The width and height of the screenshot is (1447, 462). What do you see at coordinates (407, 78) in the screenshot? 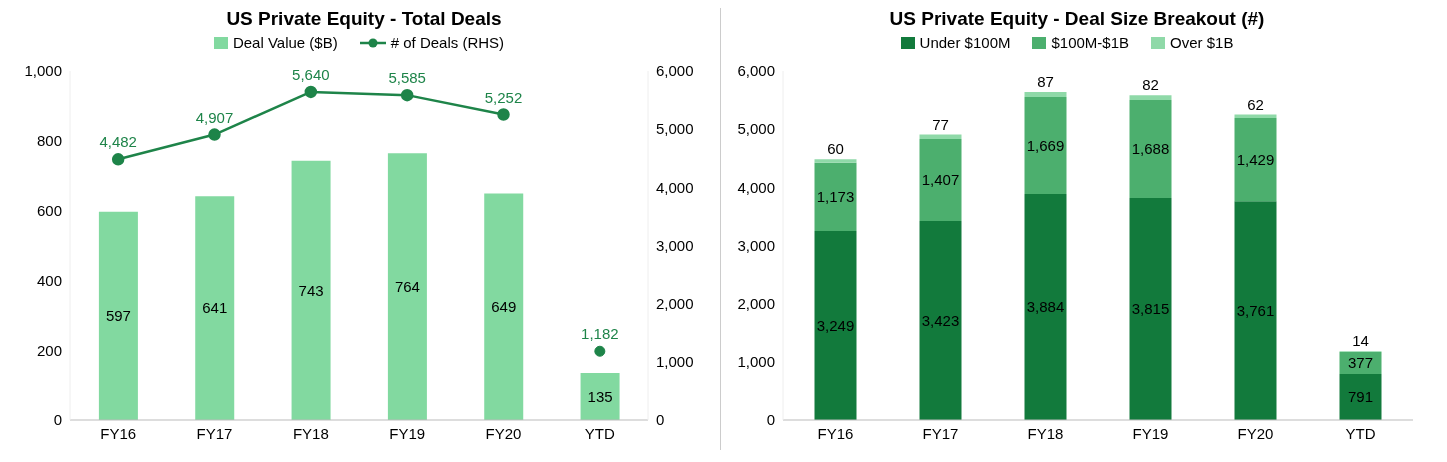
I see `data-label: 5,585` at bounding box center [407, 78].